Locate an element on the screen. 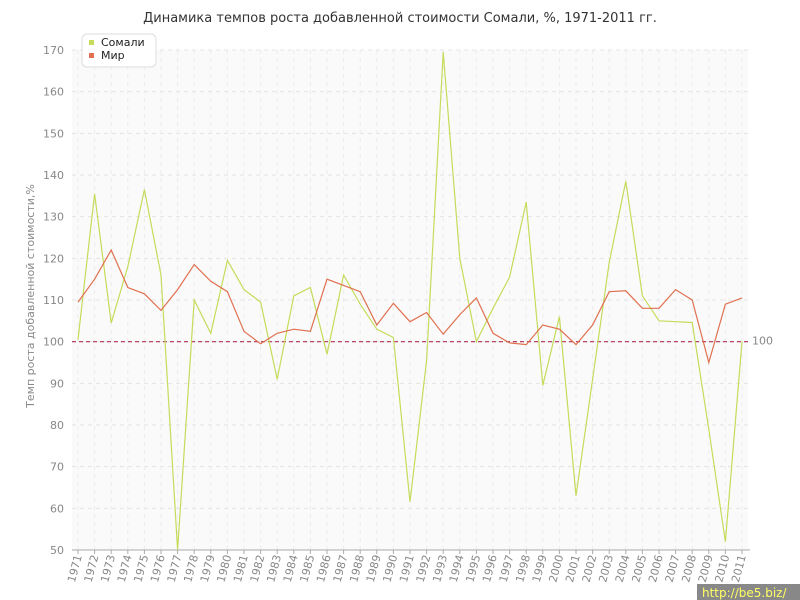 Image resolution: width=800 pixels, height=600 pixels. watermark: http://be5.biz/ is located at coordinates (748, 592).